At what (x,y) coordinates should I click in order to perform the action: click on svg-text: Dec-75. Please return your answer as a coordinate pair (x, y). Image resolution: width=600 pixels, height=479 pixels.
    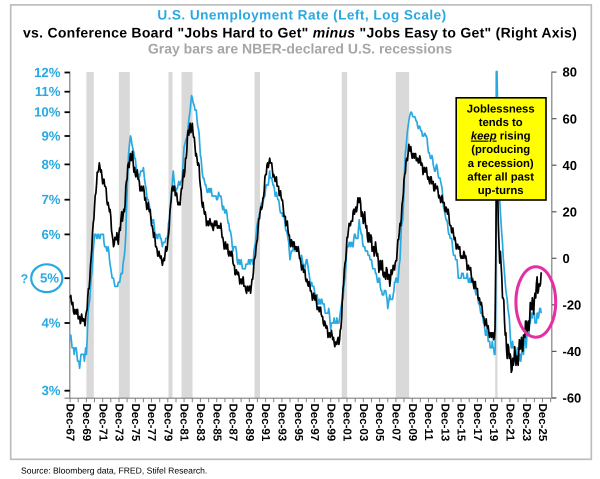
    Looking at the image, I should click on (135, 423).